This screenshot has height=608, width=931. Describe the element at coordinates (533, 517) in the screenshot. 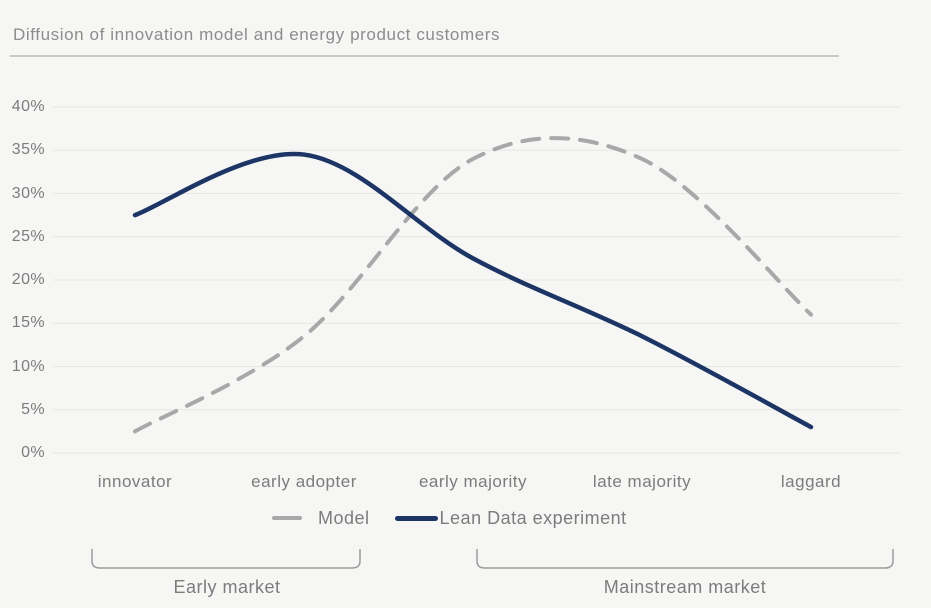

I see `experiment-legend-label: Lean Data experiment` at that location.